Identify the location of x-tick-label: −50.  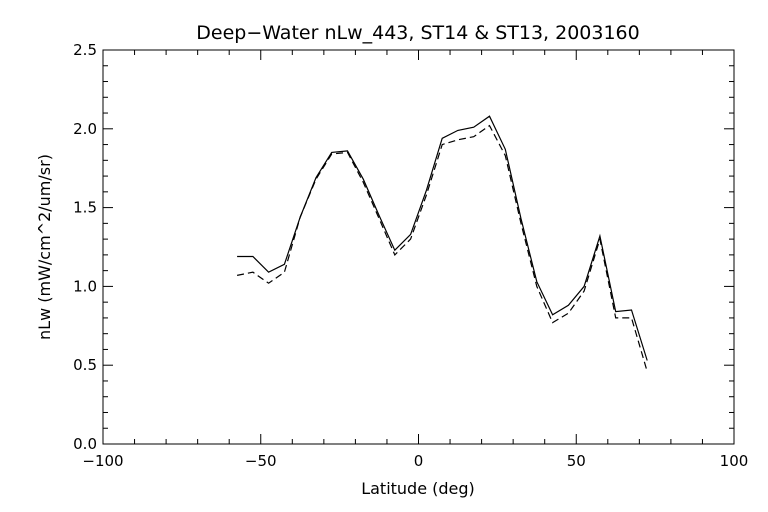
(261, 461).